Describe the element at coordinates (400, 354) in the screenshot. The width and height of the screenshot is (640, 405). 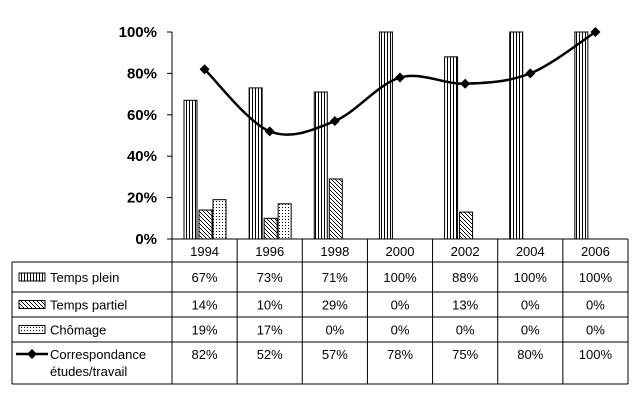
I see `data-label: 78%` at that location.